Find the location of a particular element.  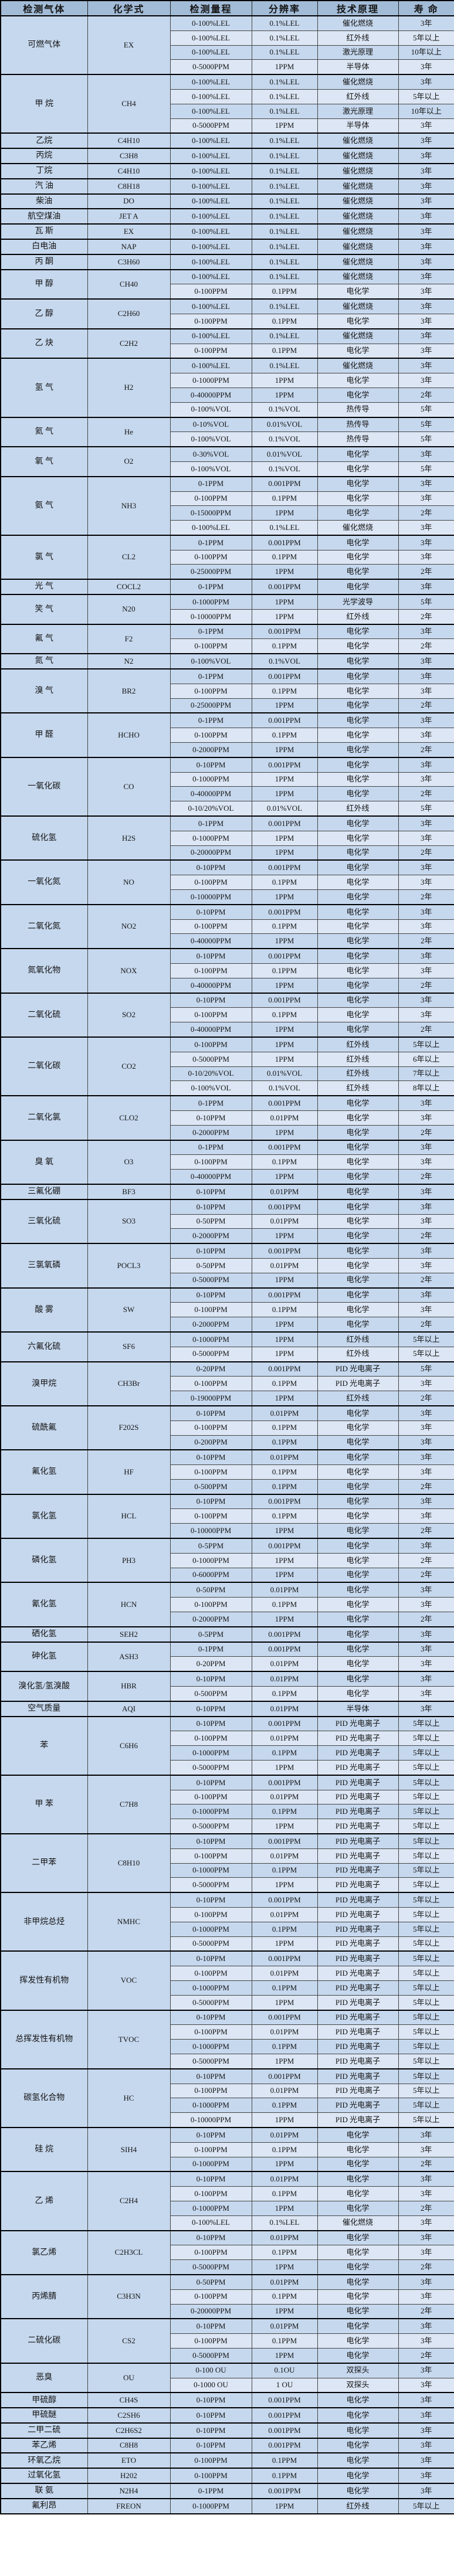

gas-name-cell: 苯乙烯 is located at coordinates (44, 2445).